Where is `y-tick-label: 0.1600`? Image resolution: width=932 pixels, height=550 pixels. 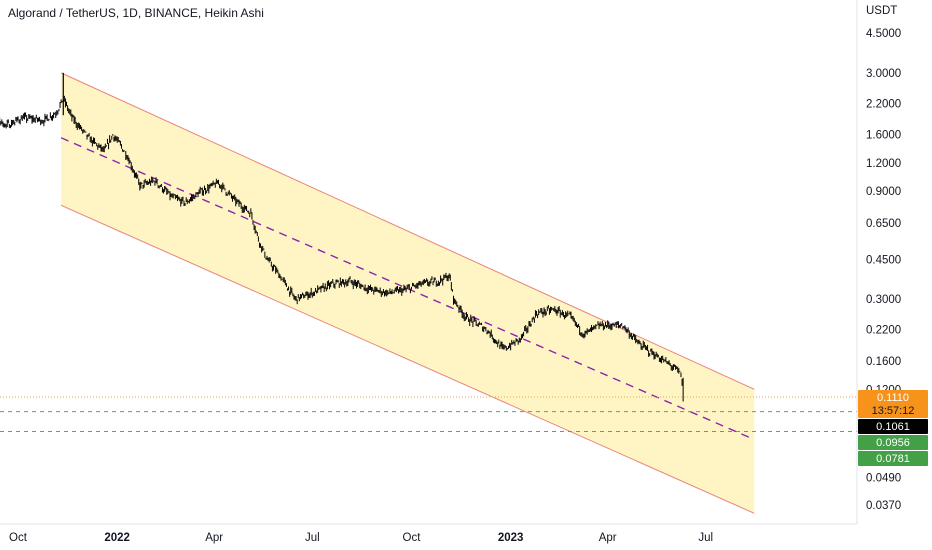 y-tick-label: 0.1600 is located at coordinates (883, 362).